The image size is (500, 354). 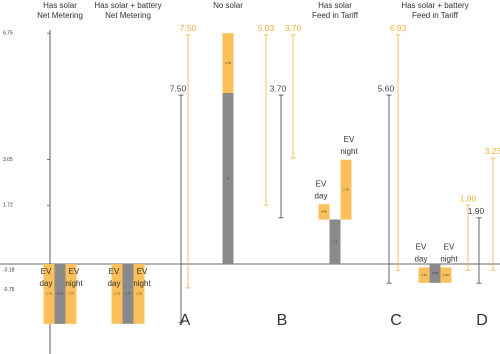 I want to click on range-value: 5.03, so click(x=266, y=28).